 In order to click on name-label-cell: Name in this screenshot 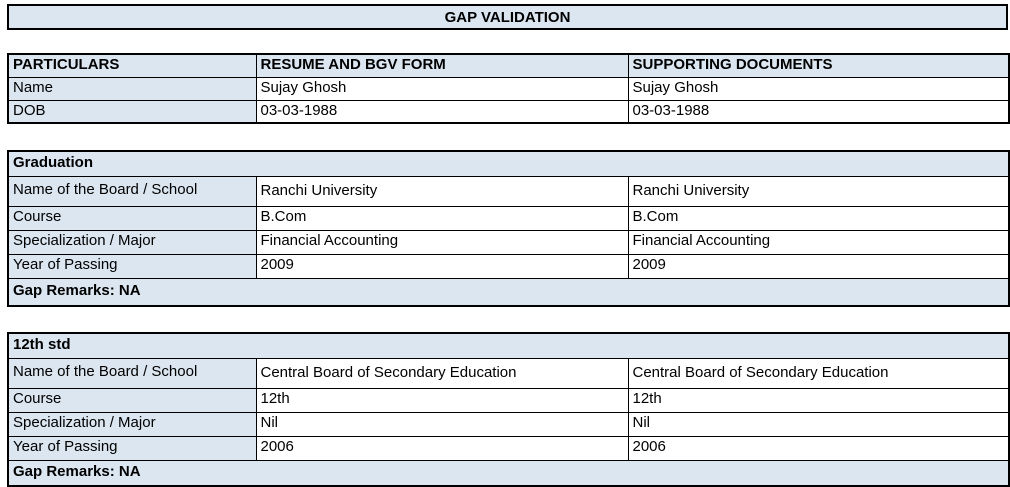, I will do `click(132, 88)`.